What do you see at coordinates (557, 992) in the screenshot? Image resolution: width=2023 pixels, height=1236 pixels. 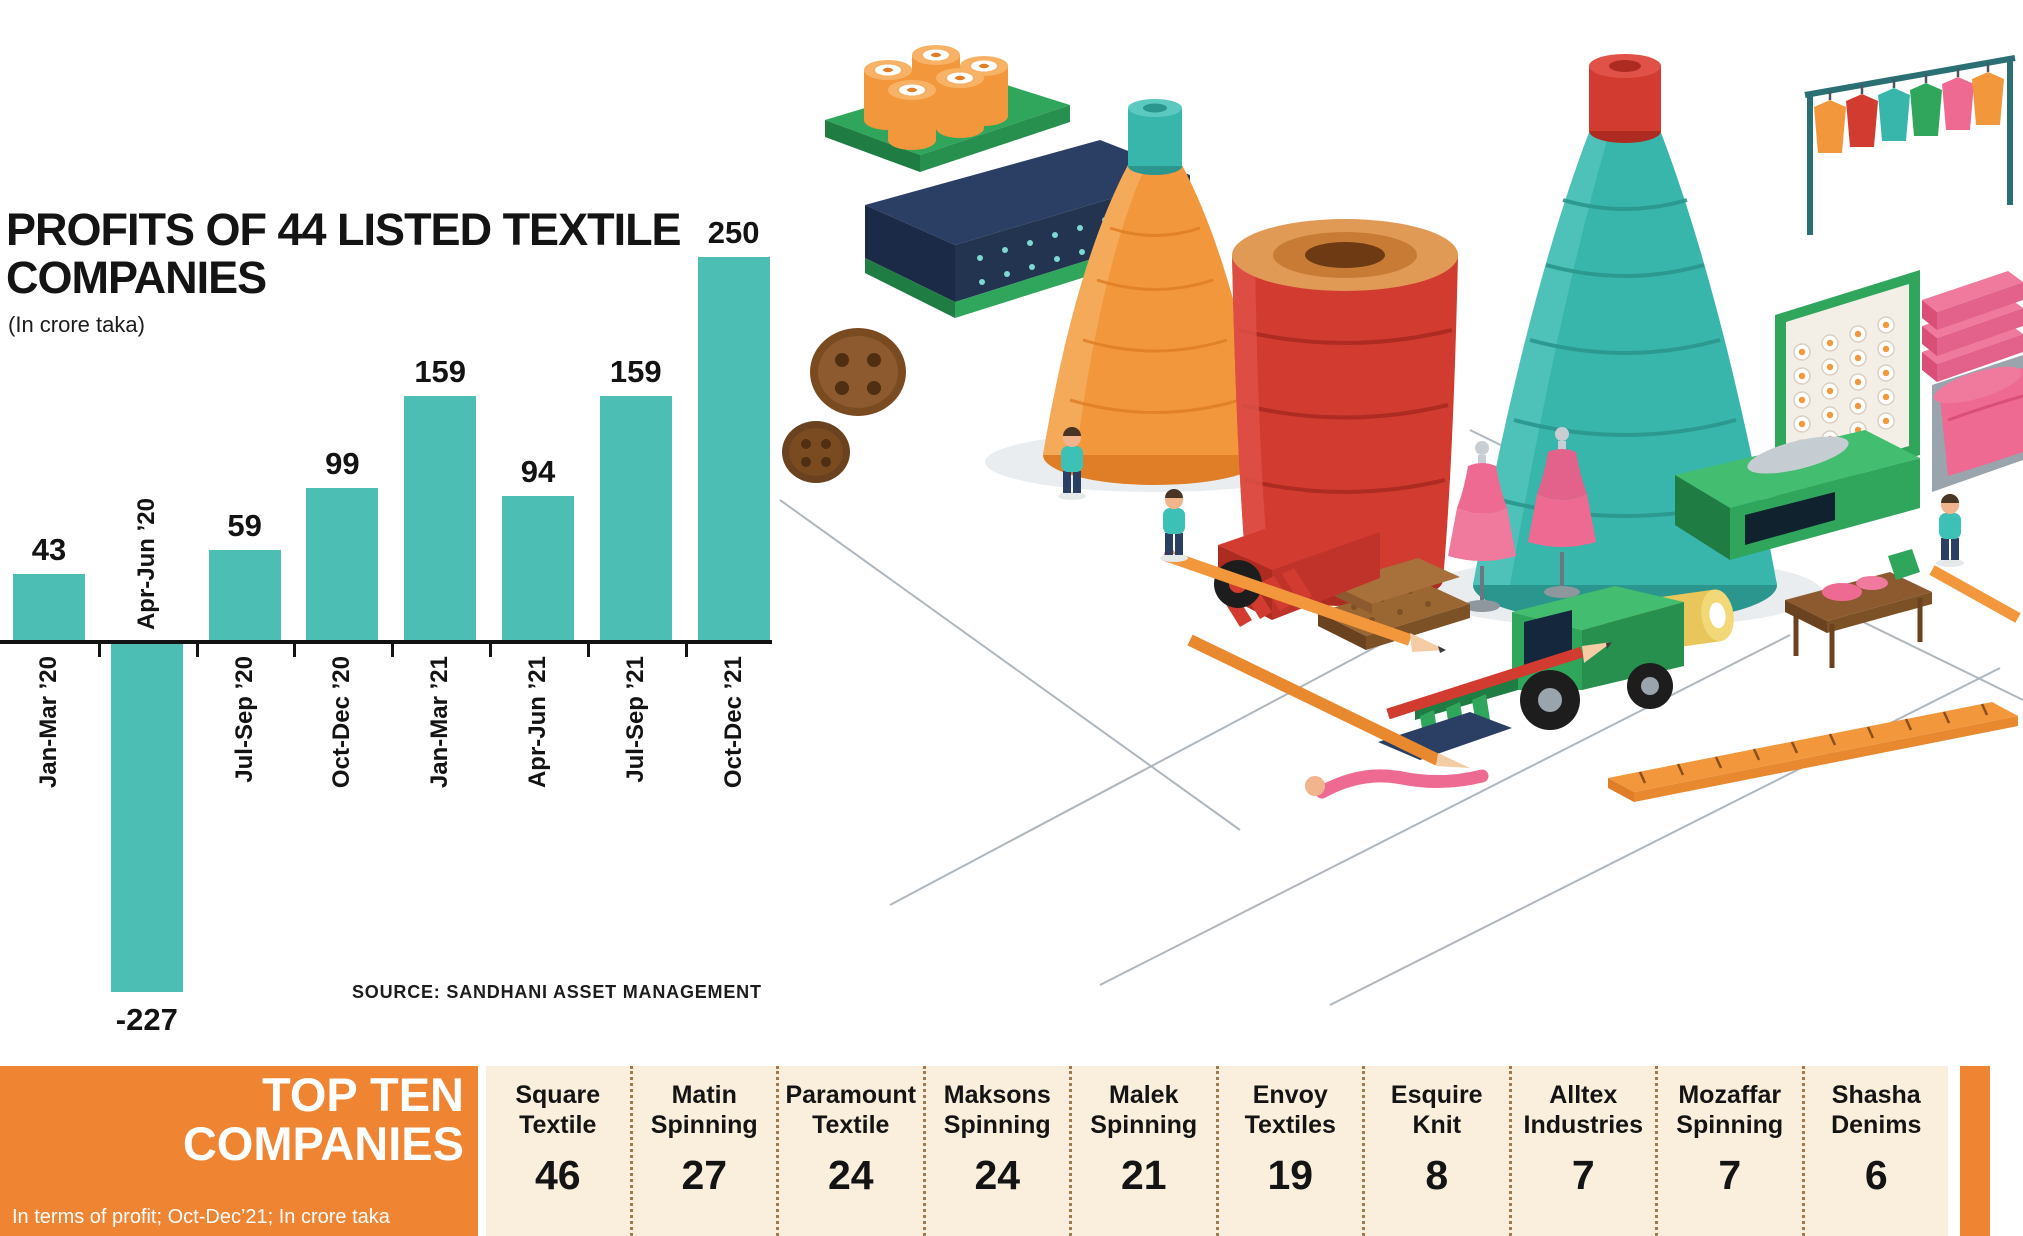 I see `chart-source: SOURCE: SANDHANI ASSET MANAGEMENT` at bounding box center [557, 992].